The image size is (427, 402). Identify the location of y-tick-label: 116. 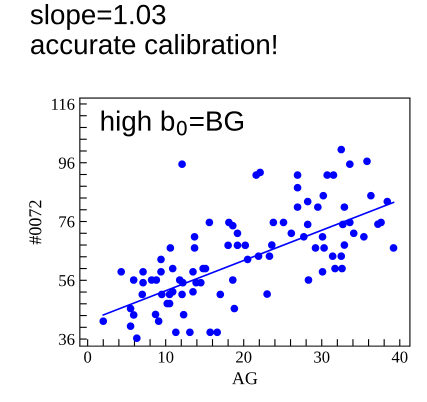
(63, 104).